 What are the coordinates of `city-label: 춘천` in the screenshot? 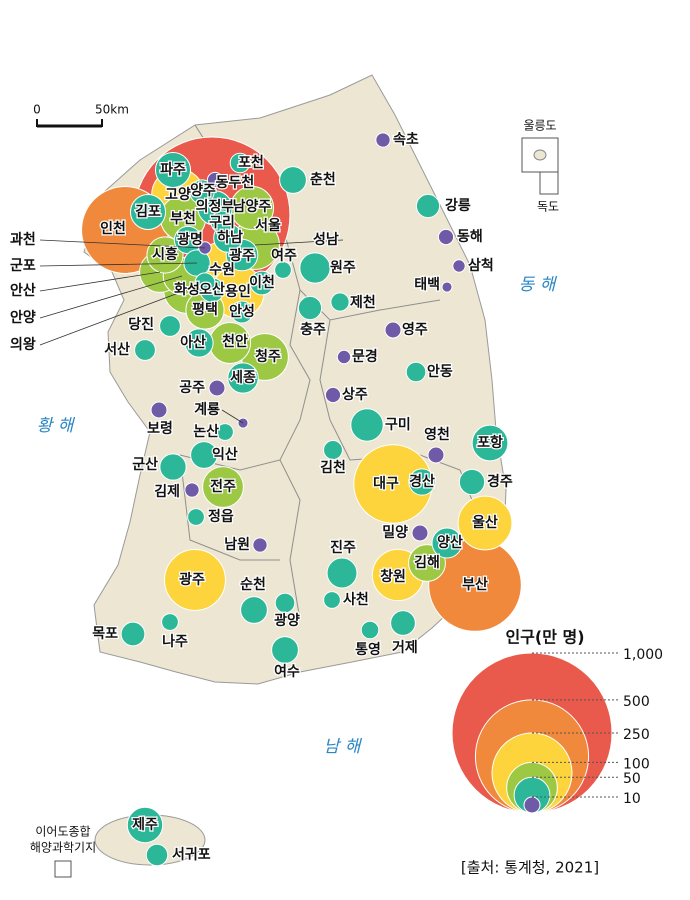 It's located at (323, 180).